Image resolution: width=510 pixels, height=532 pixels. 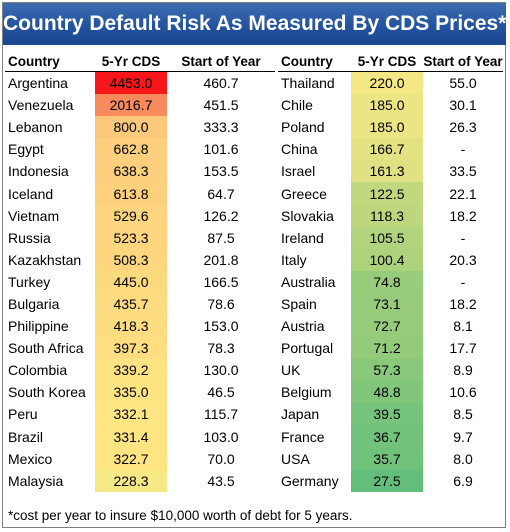 What do you see at coordinates (140, 105) in the screenshot?
I see `table-row: Venezuela 2016.7 451.5` at bounding box center [140, 105].